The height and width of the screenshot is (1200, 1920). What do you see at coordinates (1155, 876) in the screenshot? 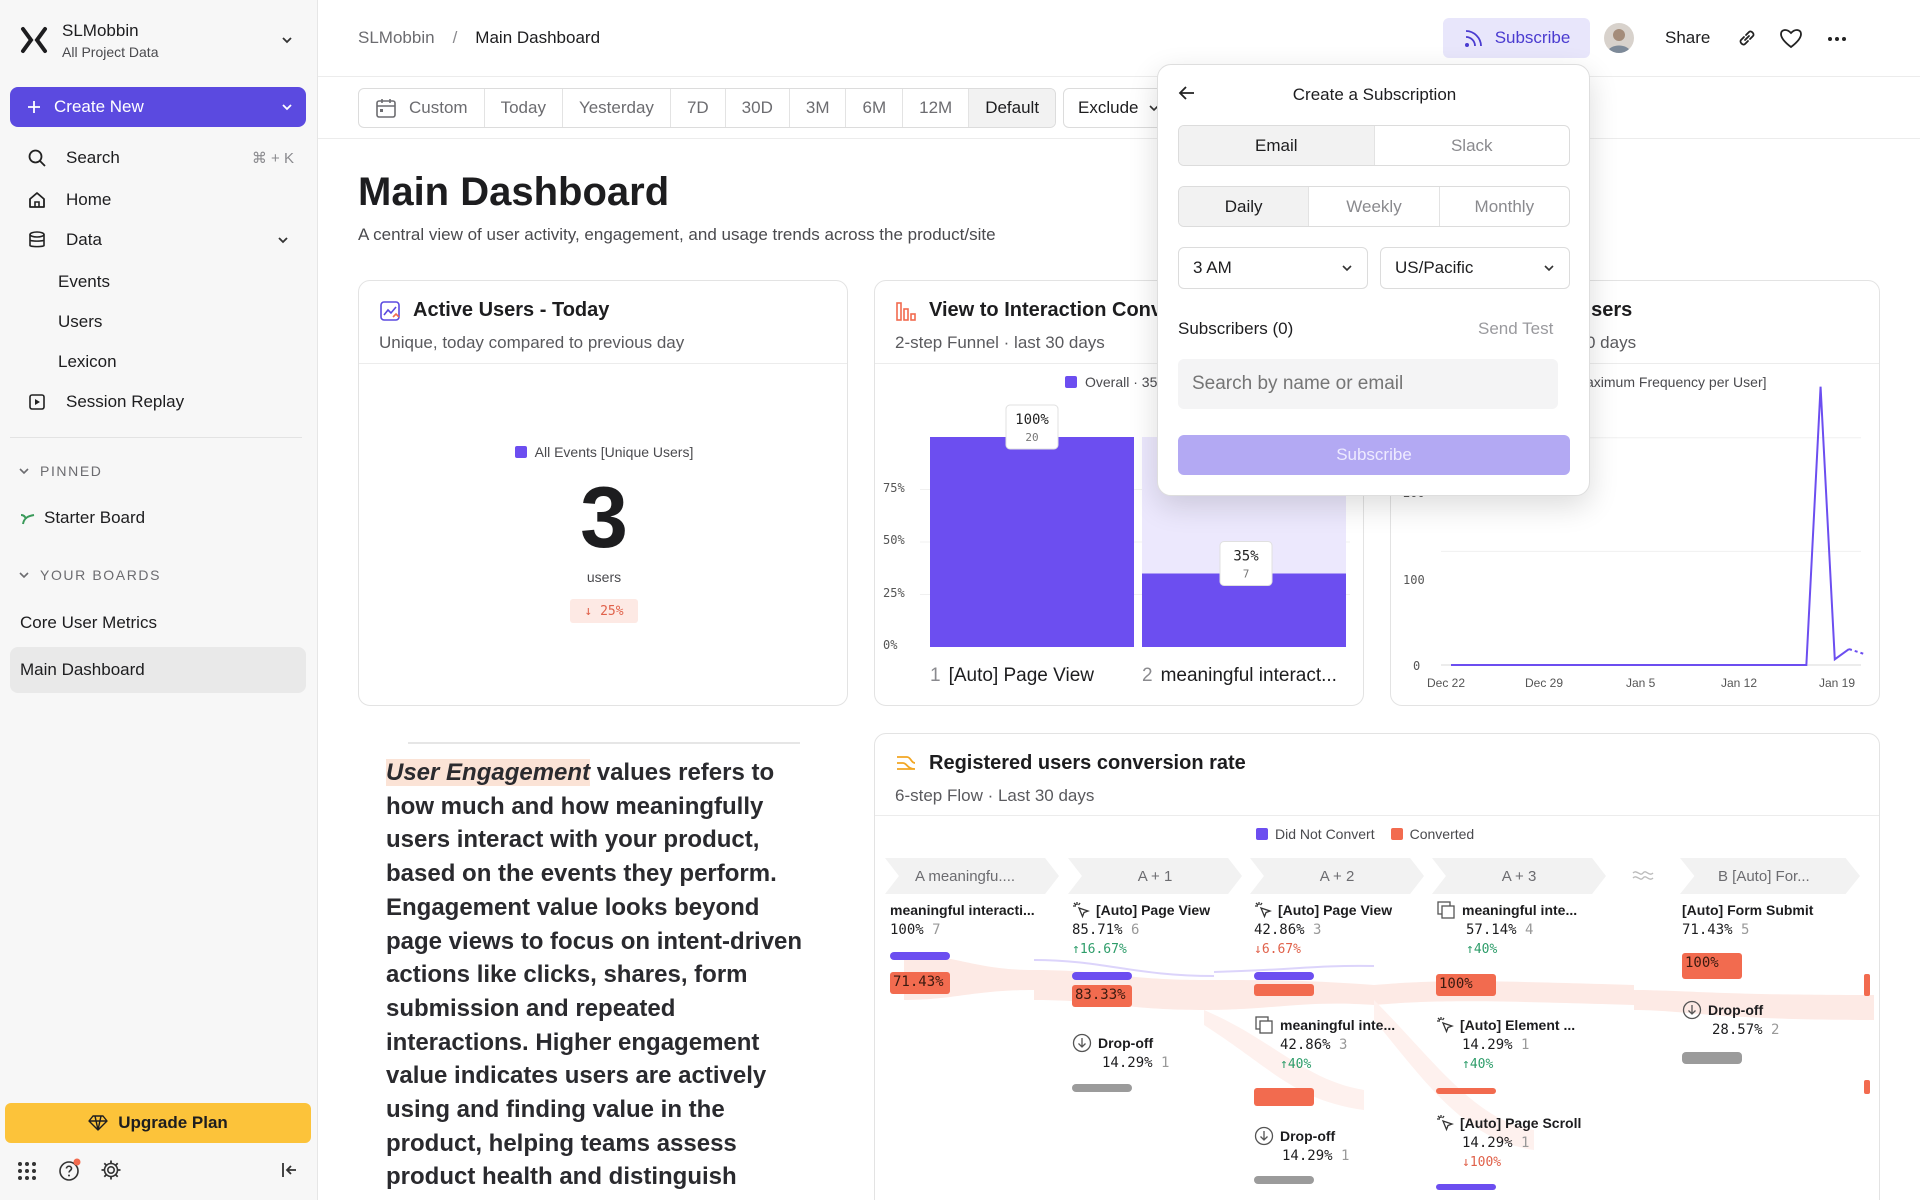
I see `flow-step-a-plus-1: A + 1` at bounding box center [1155, 876].